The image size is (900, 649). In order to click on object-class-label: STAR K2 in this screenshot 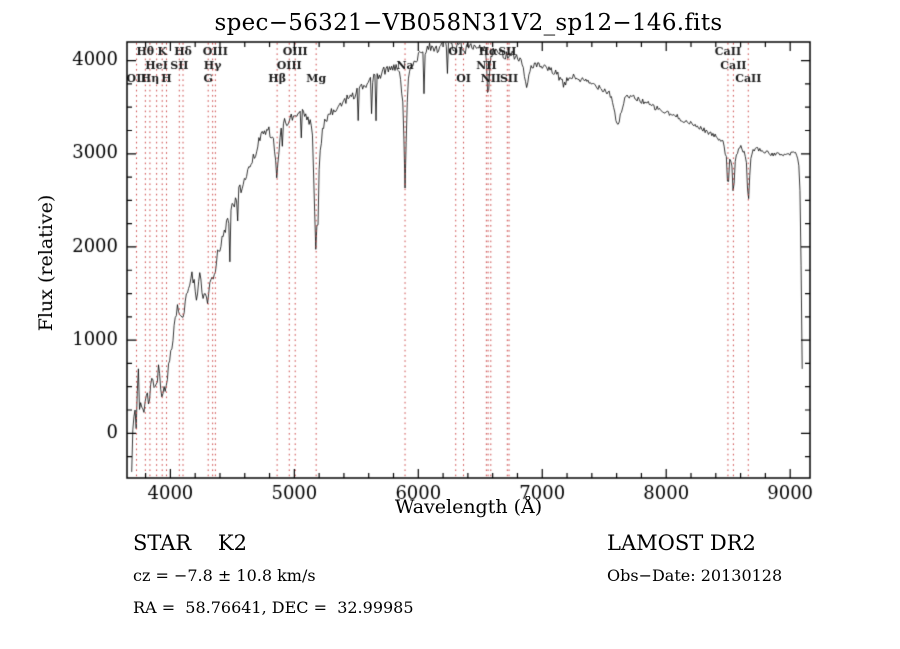, I will do `click(190, 543)`.